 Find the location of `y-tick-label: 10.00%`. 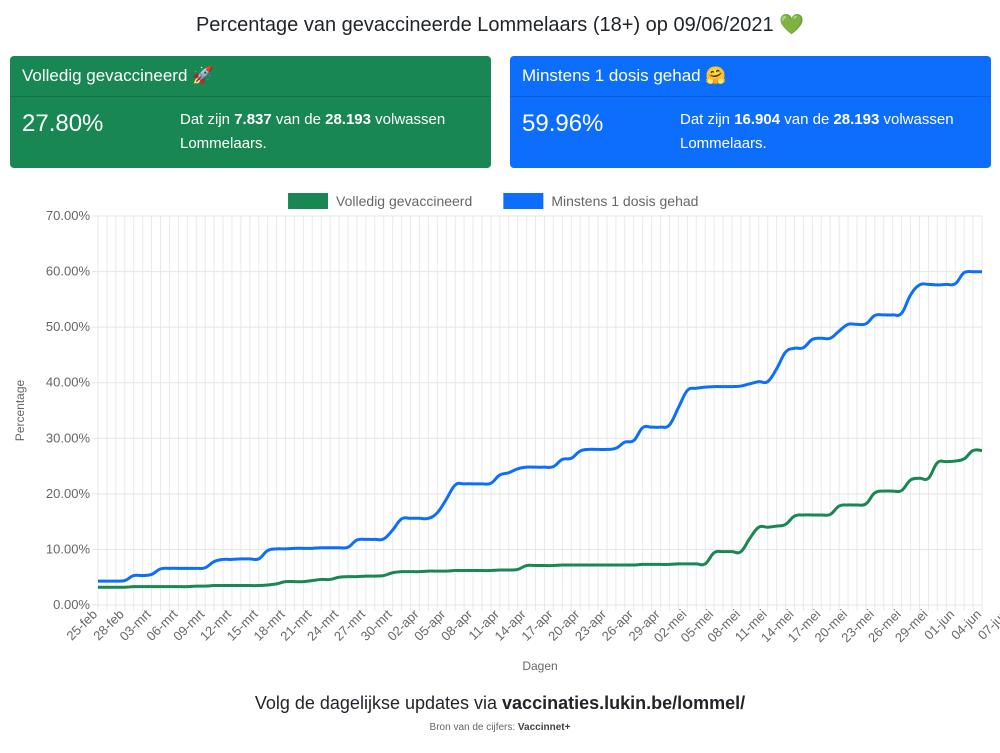

y-tick-label: 10.00% is located at coordinates (68, 548).